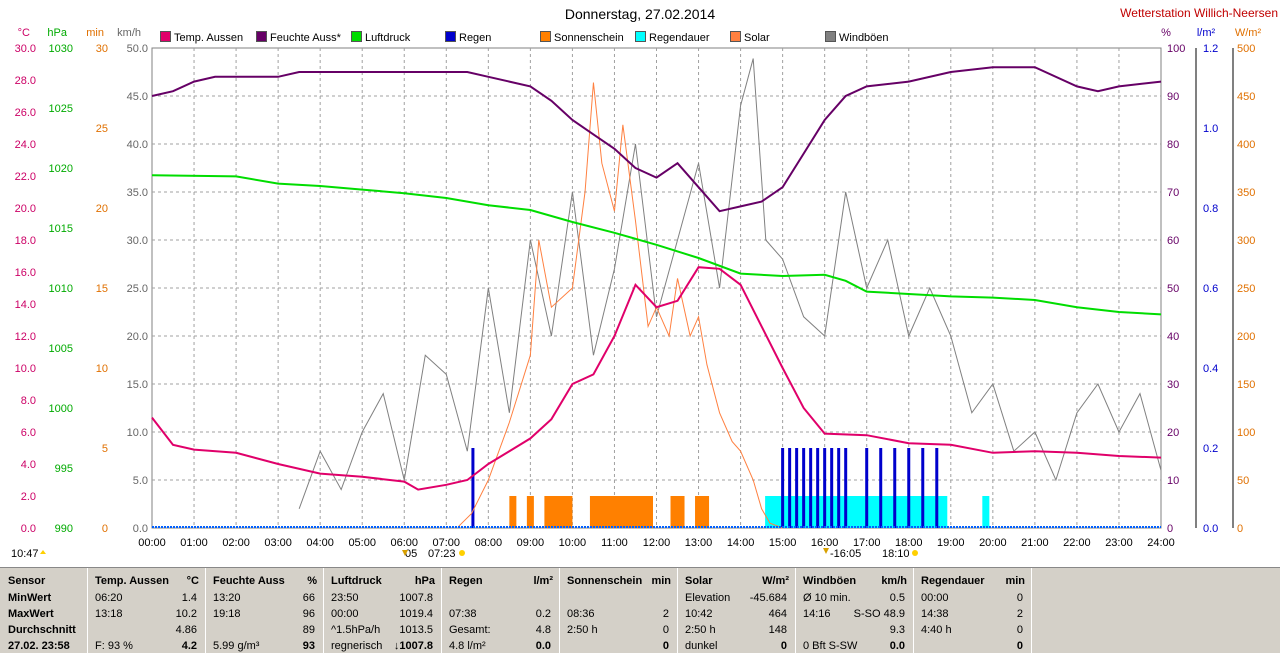 The image size is (1280, 653). Describe the element at coordinates (1210, 289) in the screenshot. I see `tick-rain: 0.6` at that location.